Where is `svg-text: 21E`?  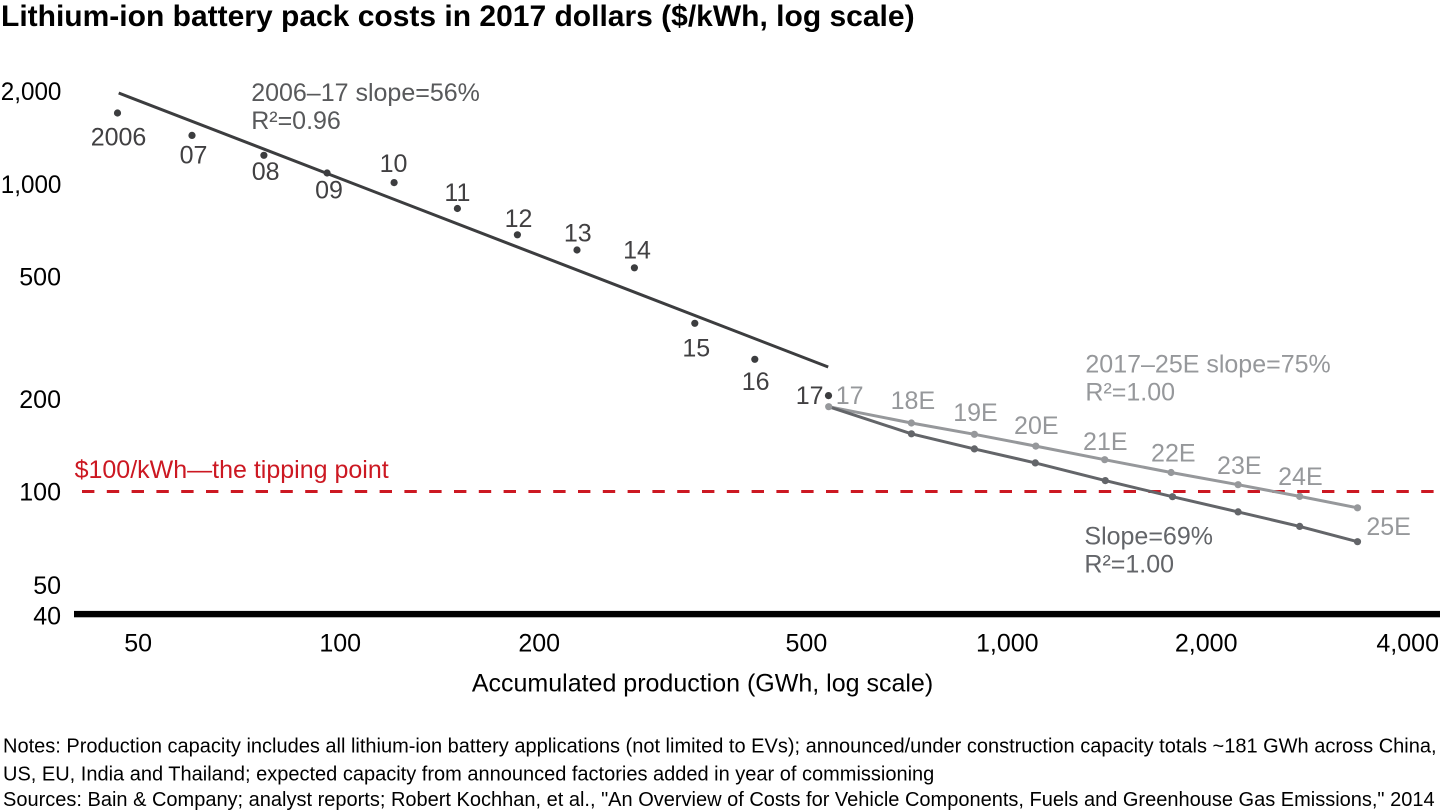
svg-text: 21E is located at coordinates (1105, 442).